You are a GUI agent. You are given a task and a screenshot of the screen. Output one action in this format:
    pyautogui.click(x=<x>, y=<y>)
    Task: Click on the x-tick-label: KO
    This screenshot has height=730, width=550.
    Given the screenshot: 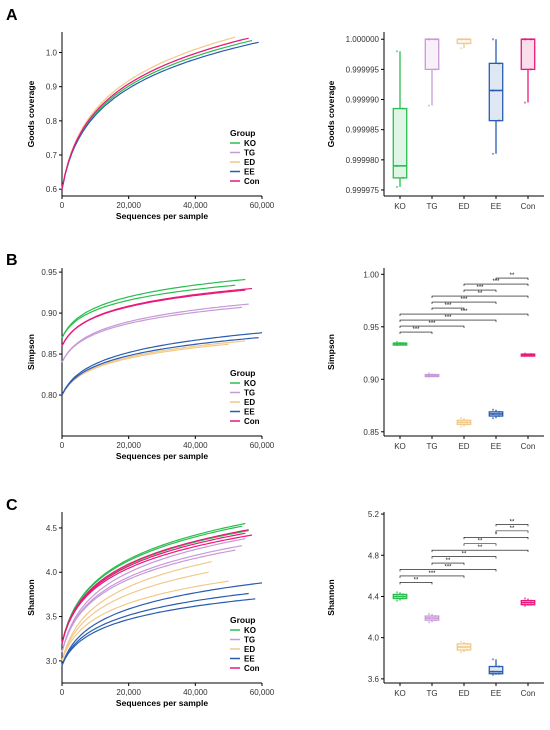 What is the action you would take?
    pyautogui.click(x=400, y=446)
    